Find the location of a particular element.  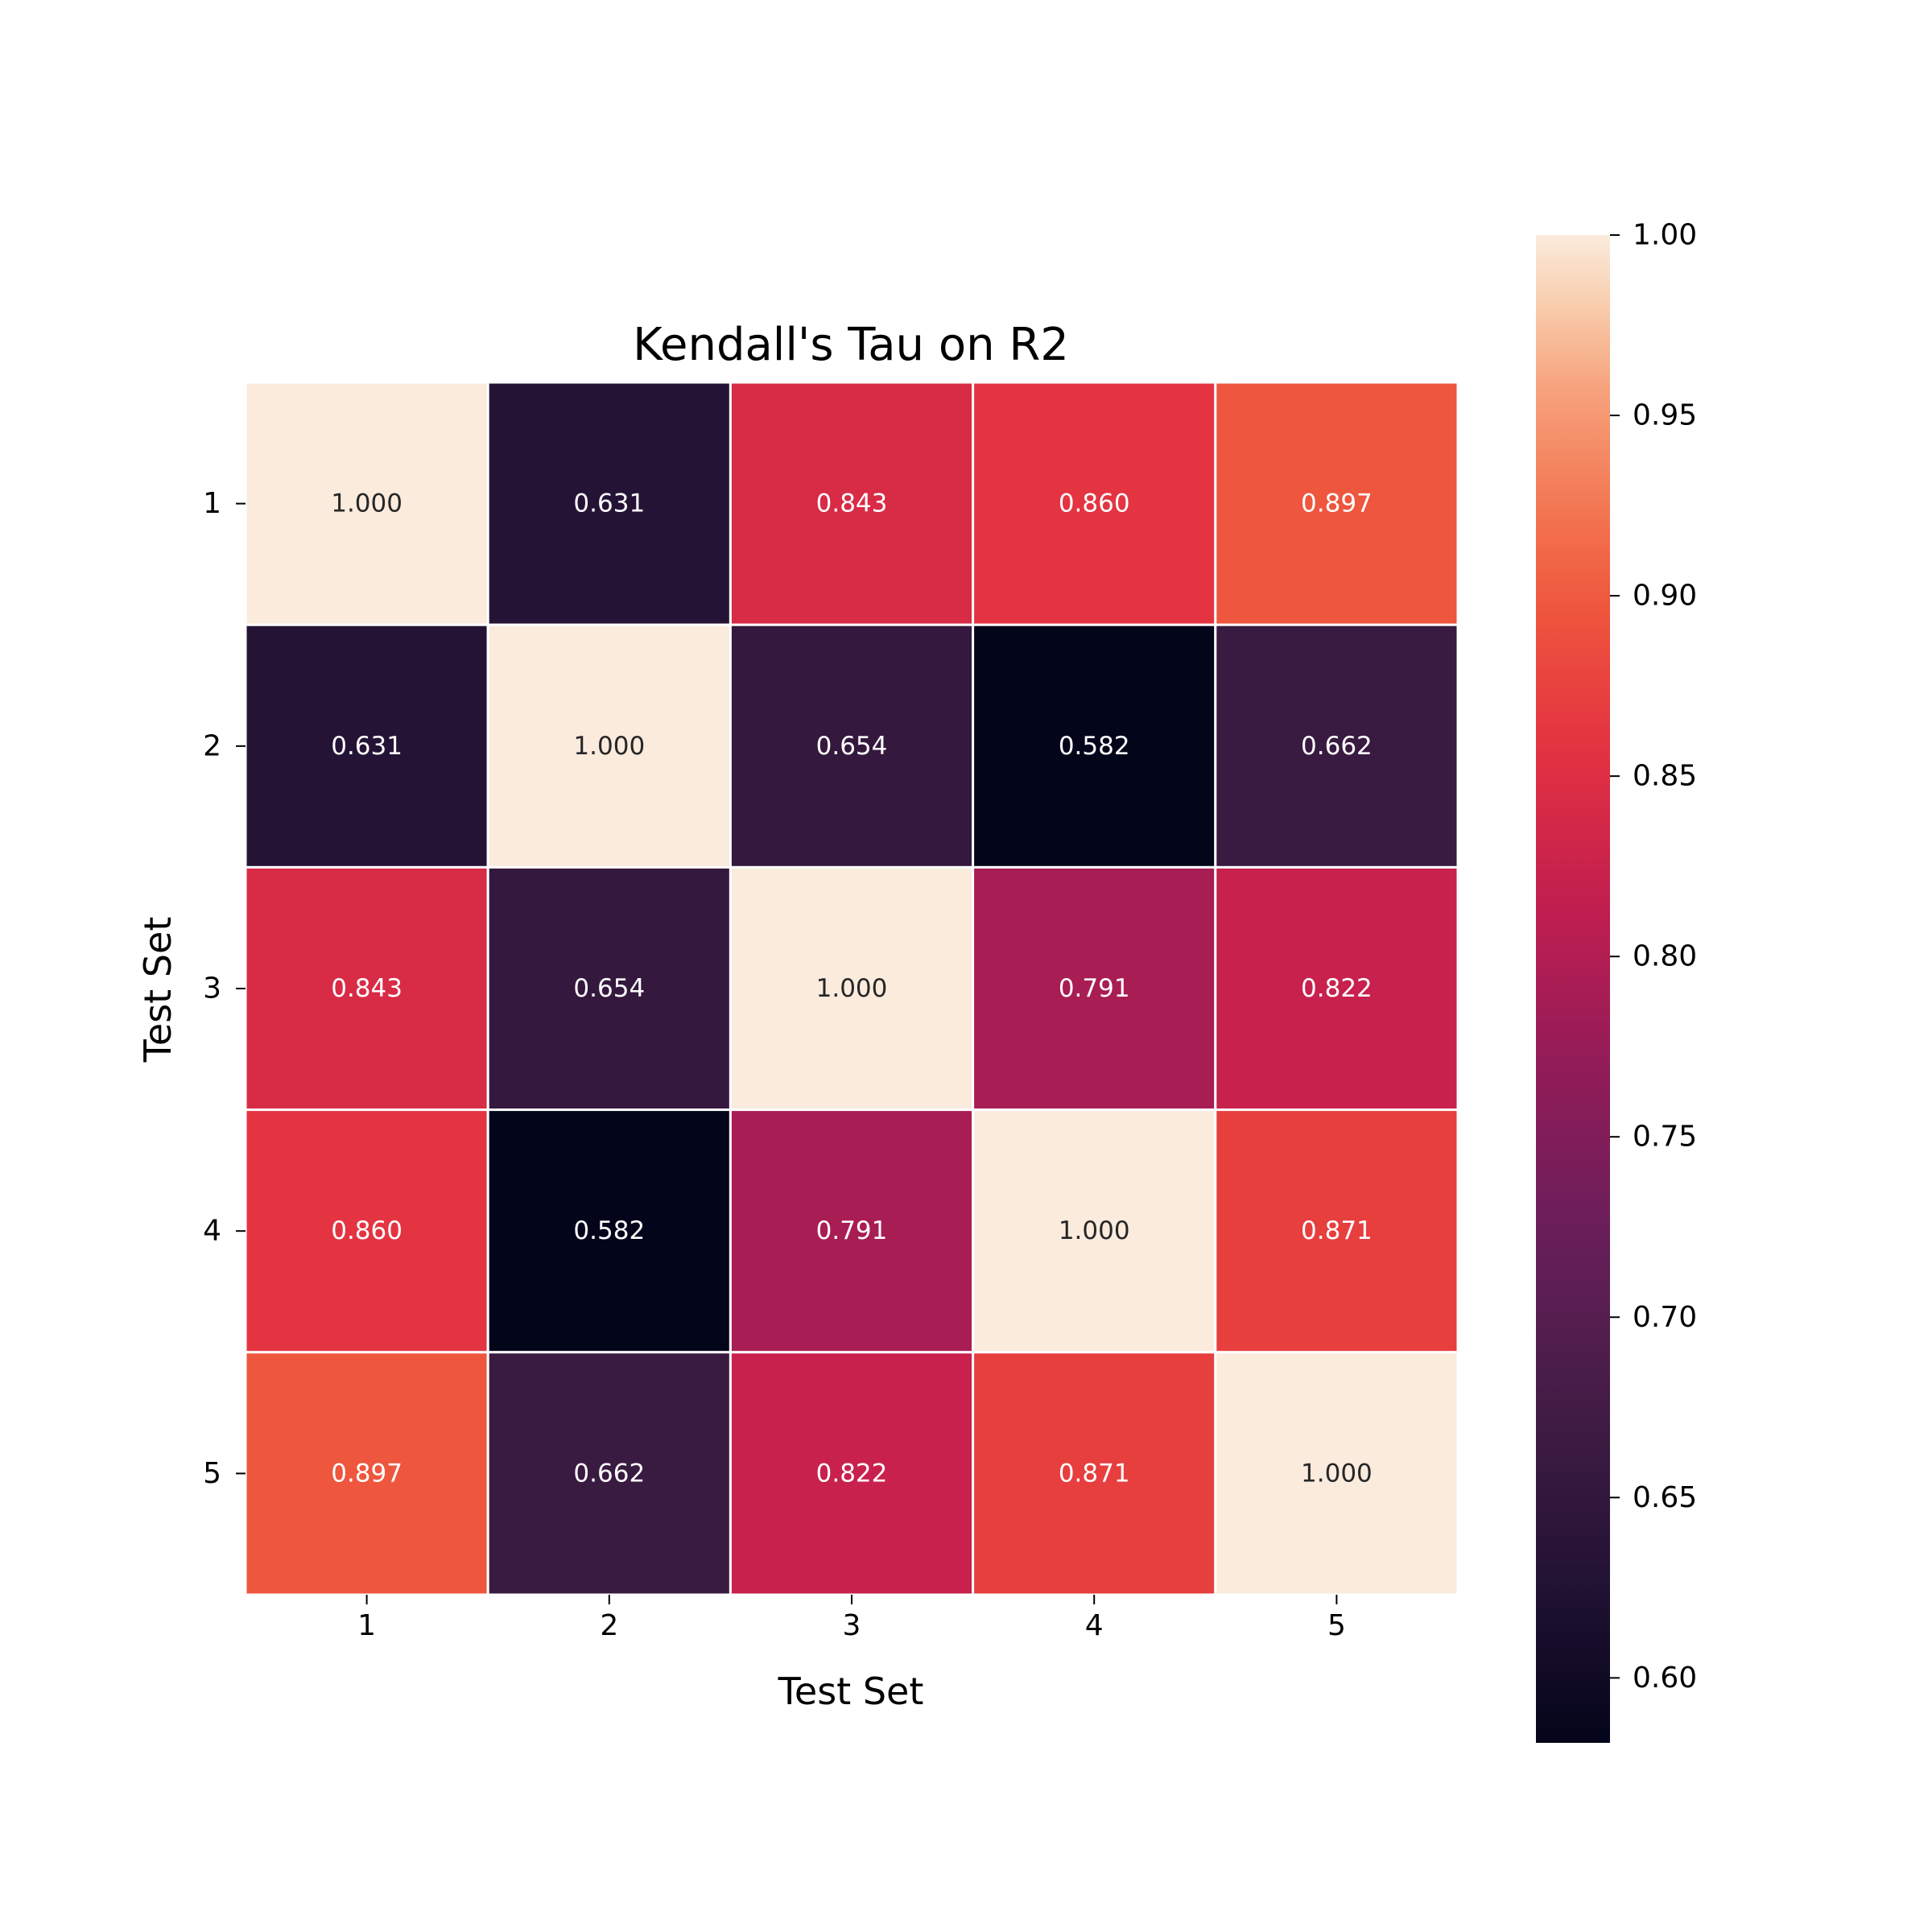

cell-value-label-r3-c5: 0.822 is located at coordinates (1337, 988).